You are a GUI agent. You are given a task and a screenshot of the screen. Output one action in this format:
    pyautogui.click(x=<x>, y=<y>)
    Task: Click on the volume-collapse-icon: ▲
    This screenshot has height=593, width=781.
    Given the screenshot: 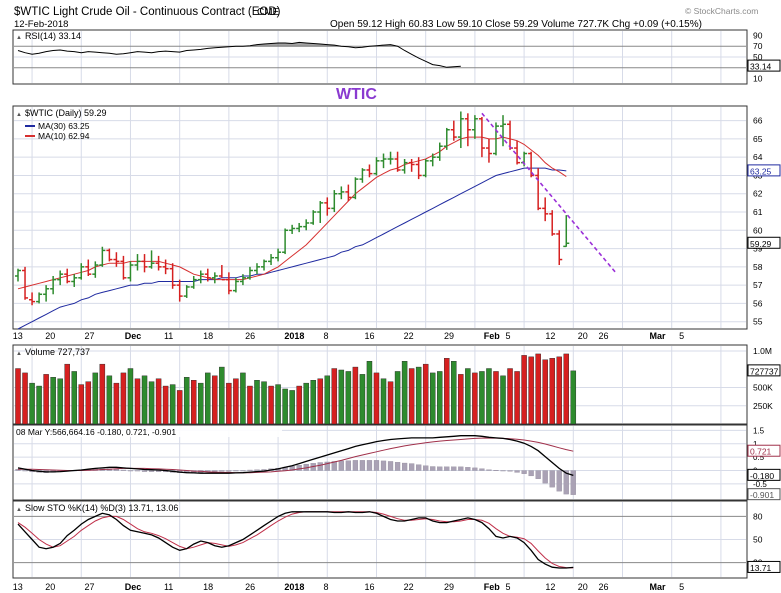 What is the action you would take?
    pyautogui.click(x=19, y=354)
    